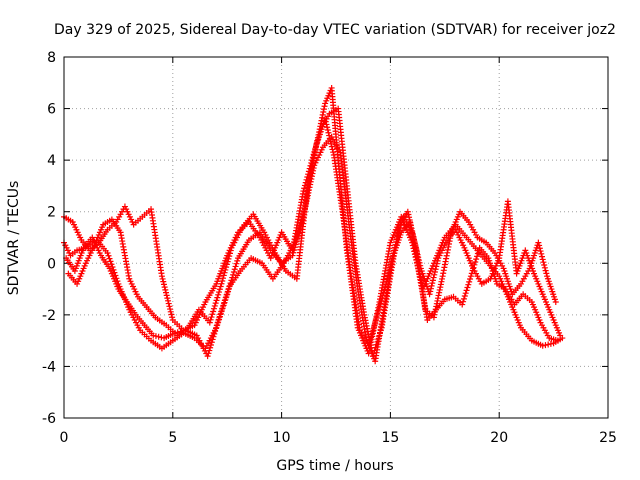  Describe the element at coordinates (608, 438) in the screenshot. I see `x-tick-label: 25` at that location.